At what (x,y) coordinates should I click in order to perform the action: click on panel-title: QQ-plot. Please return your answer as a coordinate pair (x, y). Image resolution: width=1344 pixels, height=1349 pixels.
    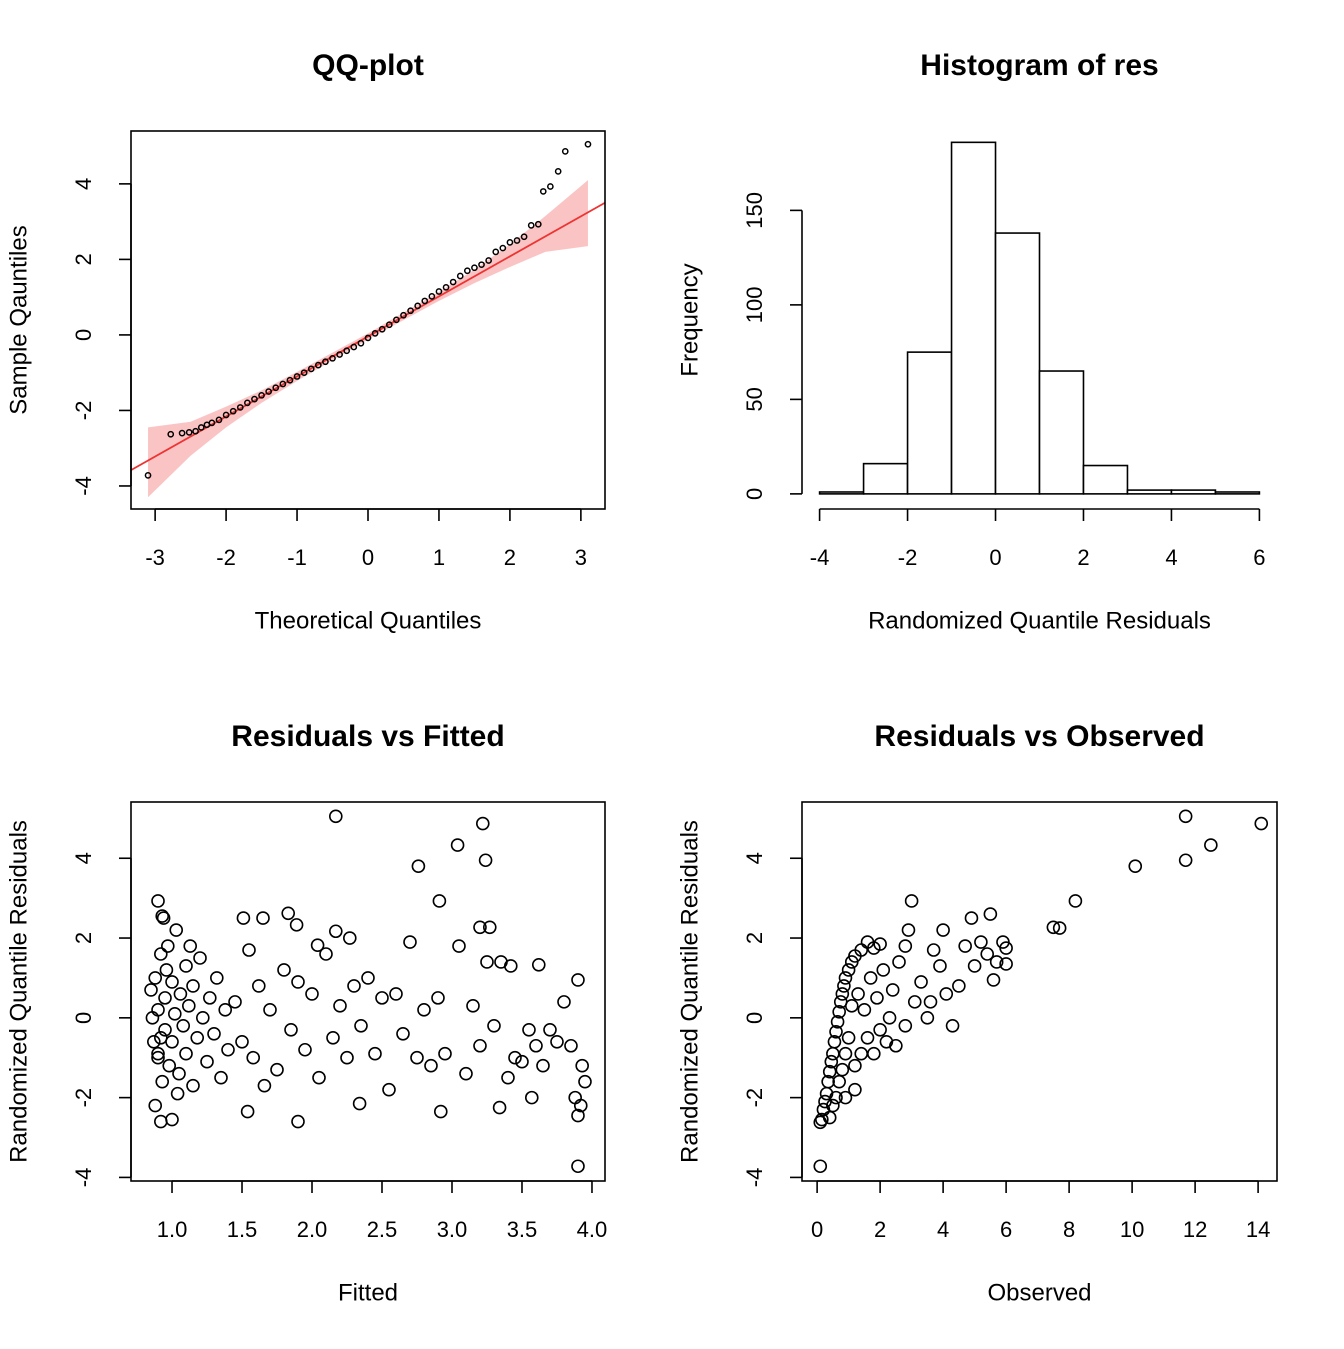
    Looking at the image, I should click on (368, 65).